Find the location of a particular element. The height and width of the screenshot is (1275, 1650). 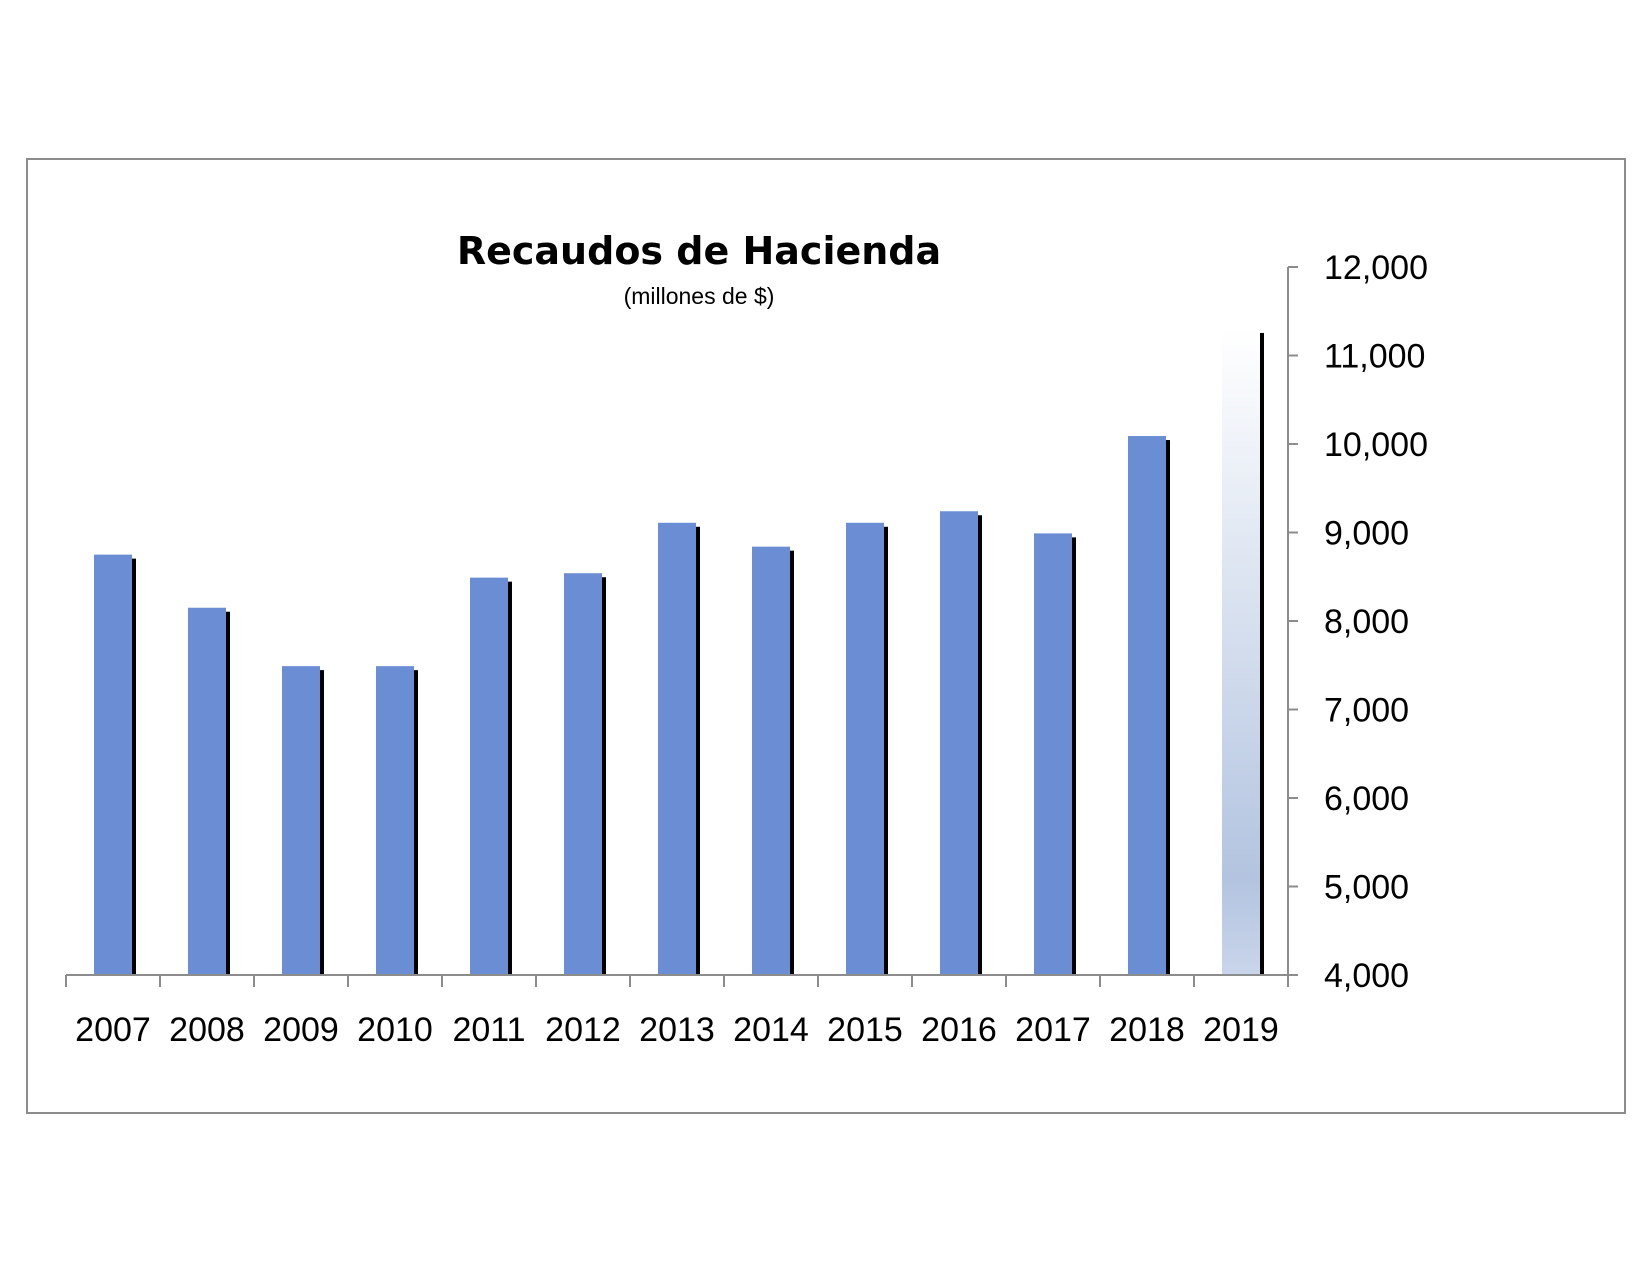

x-tick-label: 2011 is located at coordinates (488, 1030).